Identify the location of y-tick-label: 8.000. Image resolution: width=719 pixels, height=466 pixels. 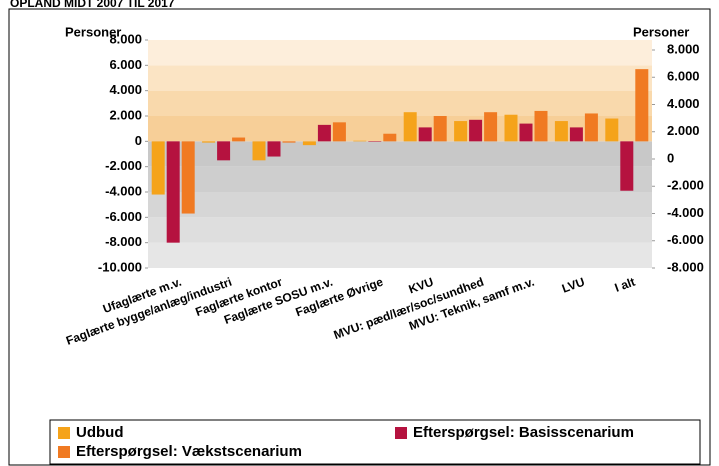
(125, 38).